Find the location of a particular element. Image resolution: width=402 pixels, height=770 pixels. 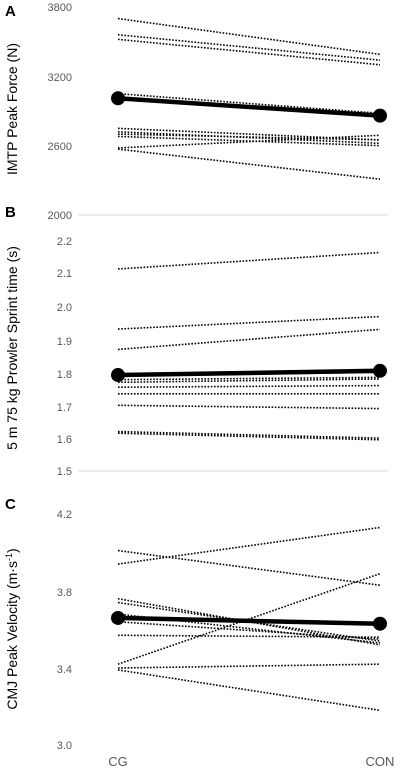

ytick-a-3200: 3200 is located at coordinates (60, 78).